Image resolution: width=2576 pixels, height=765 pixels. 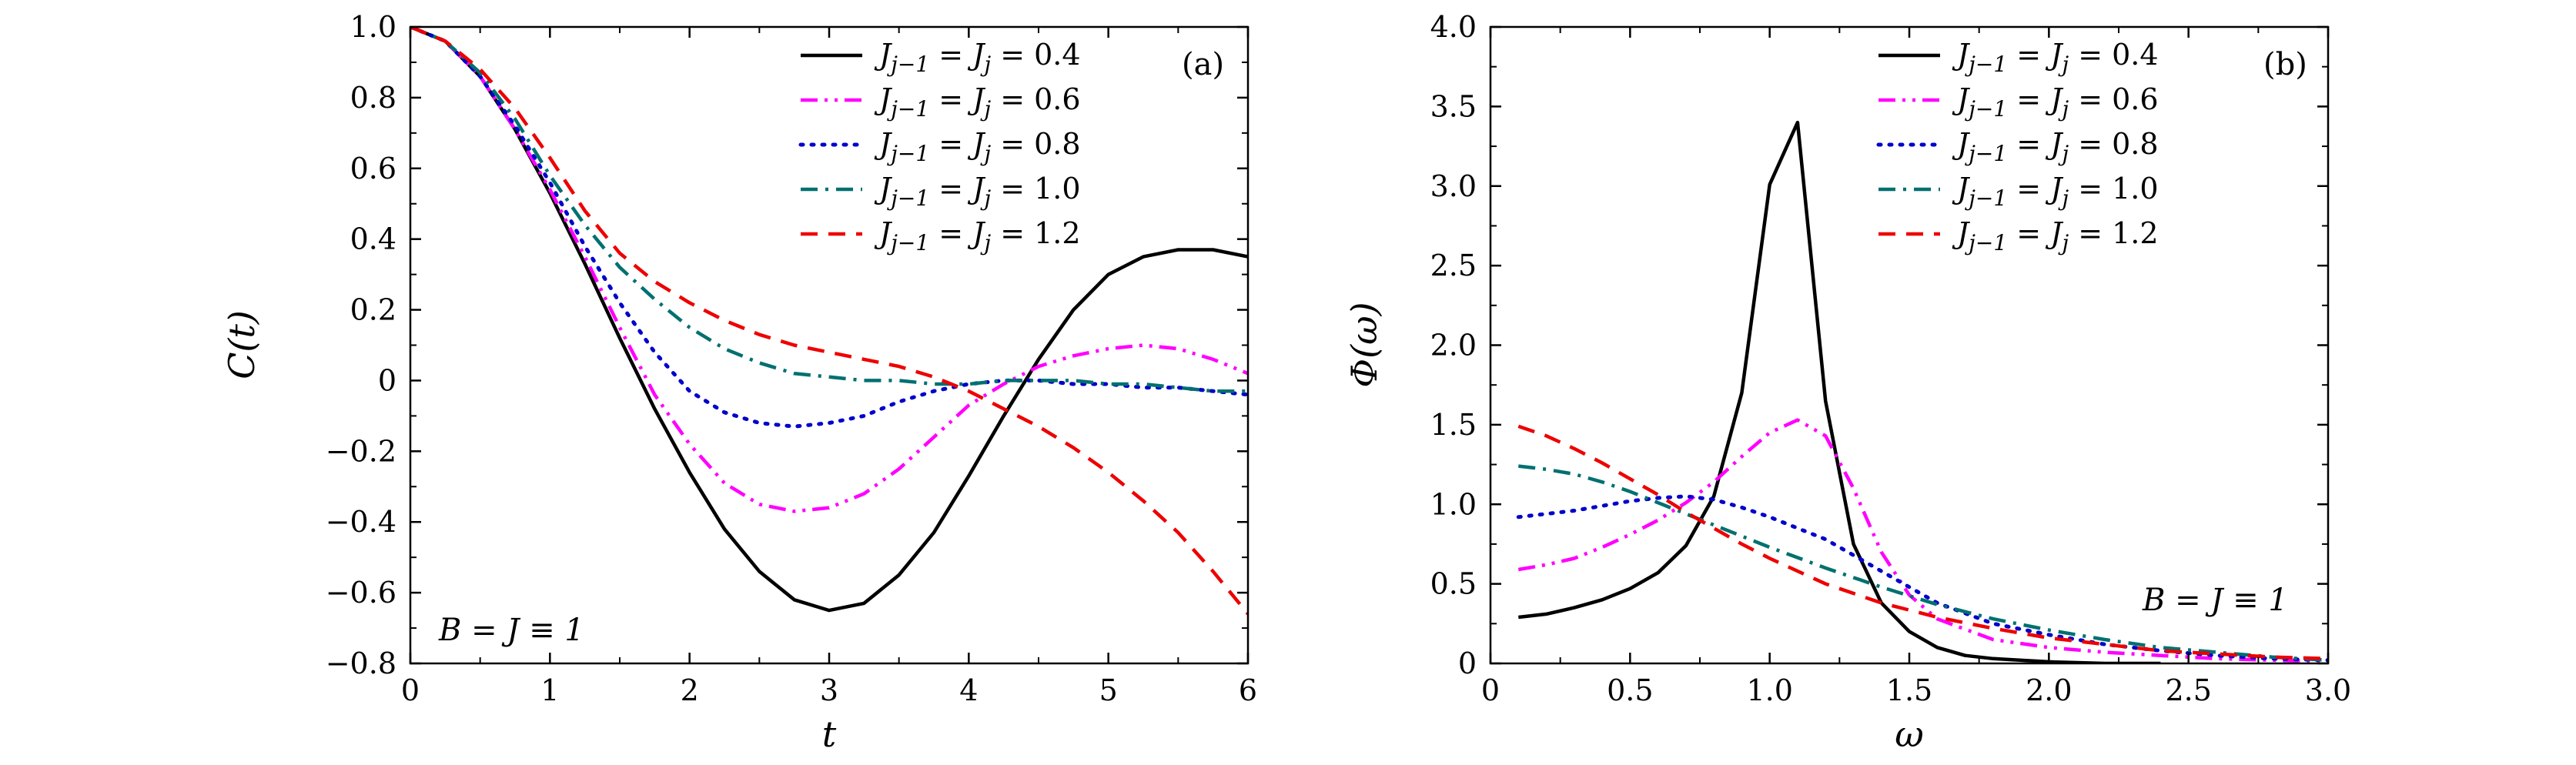 I want to click on y-tick-label: 3.5, so click(x=1453, y=106).